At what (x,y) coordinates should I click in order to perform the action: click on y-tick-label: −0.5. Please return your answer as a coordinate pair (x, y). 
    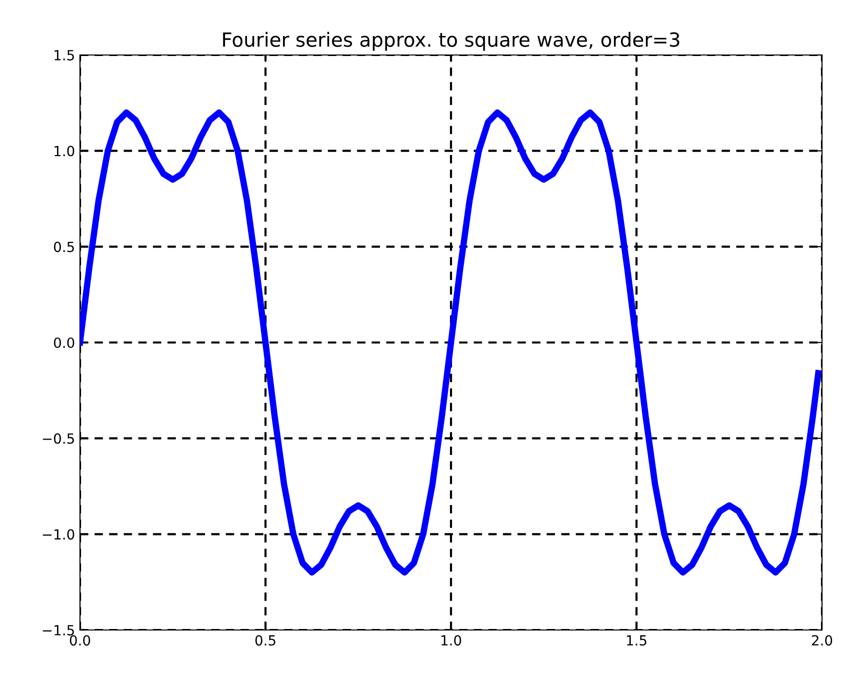
    Looking at the image, I should click on (58, 438).